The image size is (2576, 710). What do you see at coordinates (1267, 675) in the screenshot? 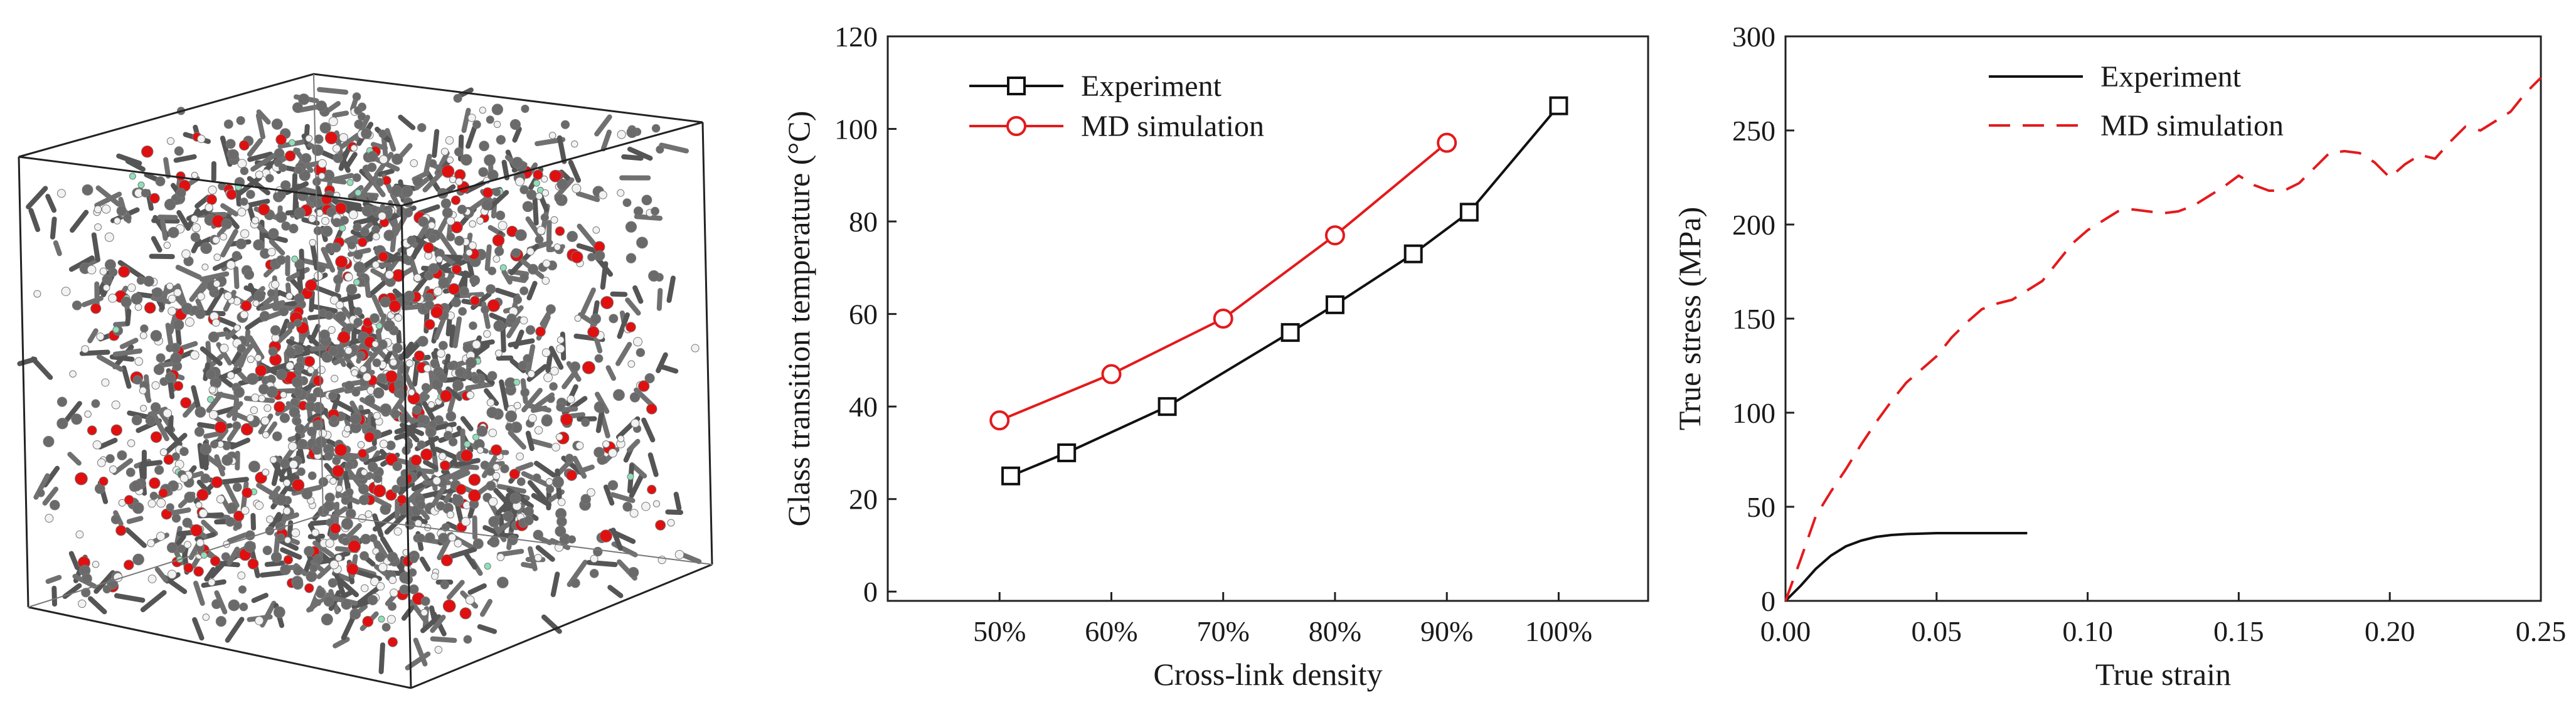
I see `x-axis-label: Cross-link density` at bounding box center [1267, 675].